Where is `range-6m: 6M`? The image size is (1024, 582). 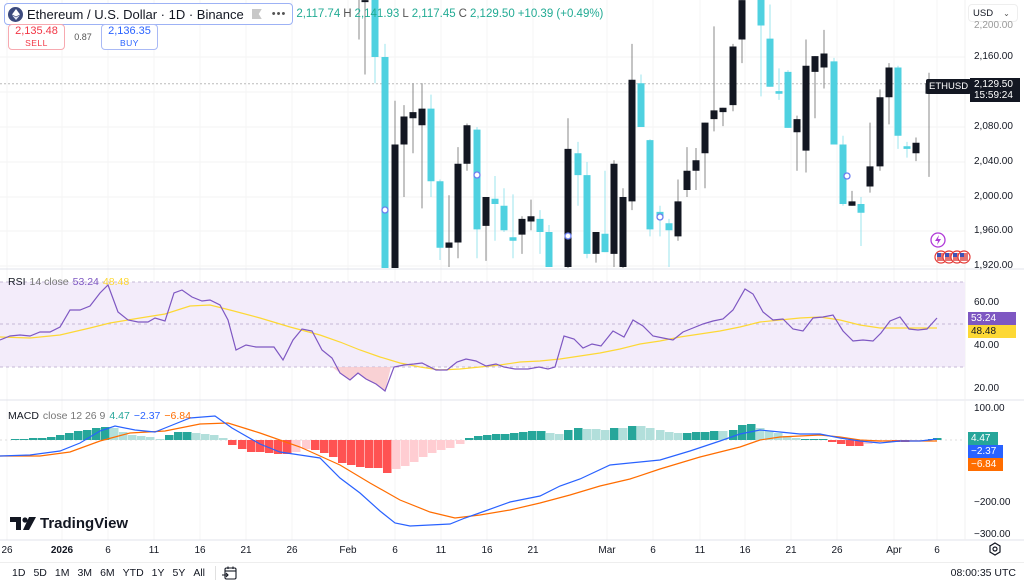
range-6m: 6M is located at coordinates (107, 572).